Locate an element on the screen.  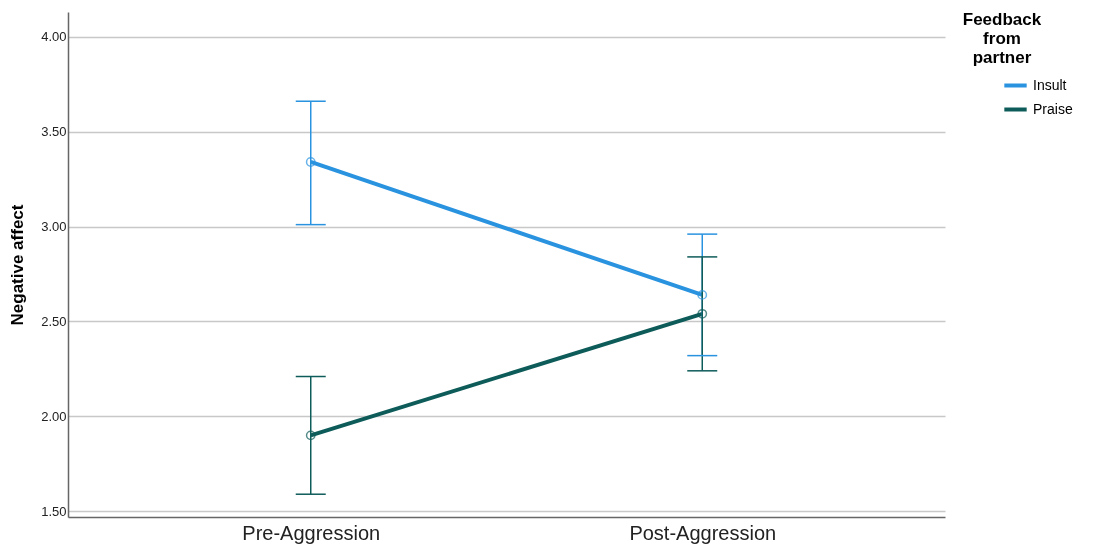
legend-title: Feedback from partner is located at coordinates (1002, 38).